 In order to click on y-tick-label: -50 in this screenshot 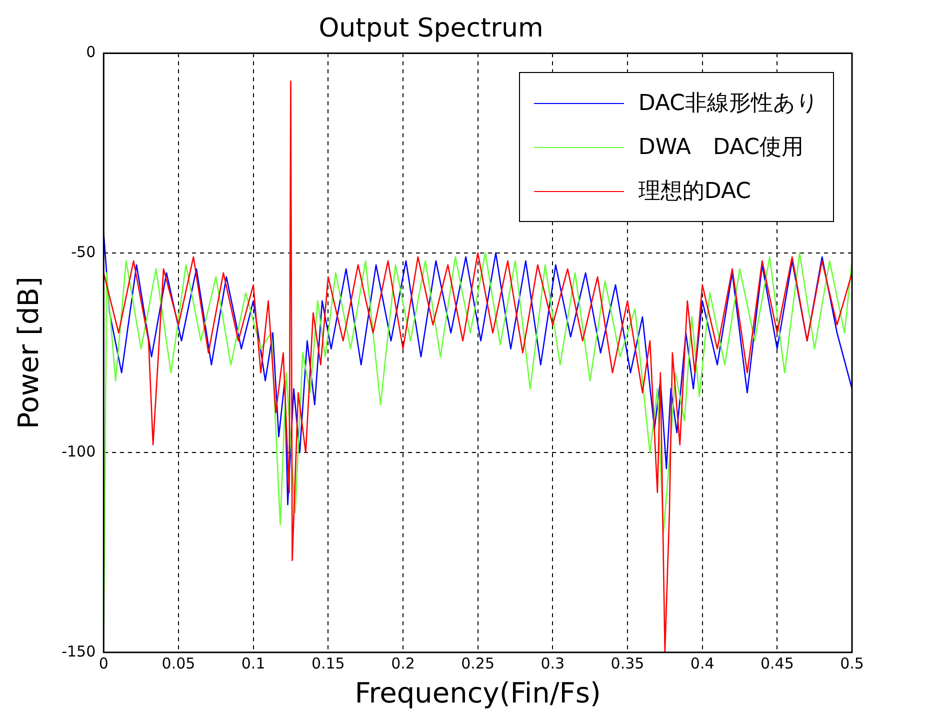, I will do `click(83, 251)`.